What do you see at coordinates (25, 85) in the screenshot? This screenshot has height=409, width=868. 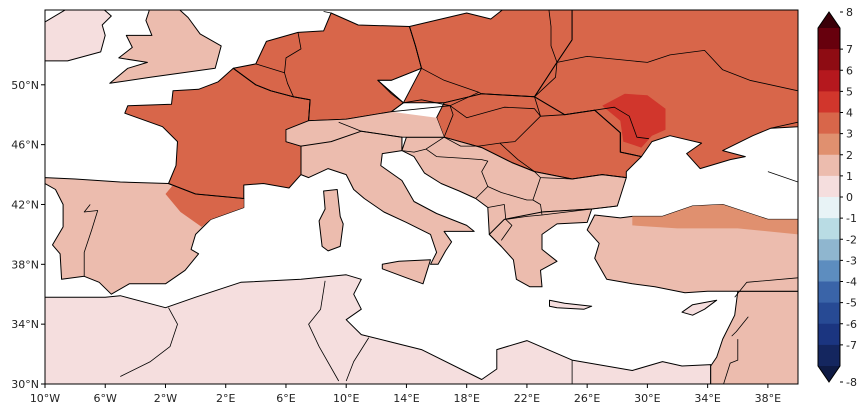 I see `y-tick-label: 50°N` at bounding box center [25, 85].